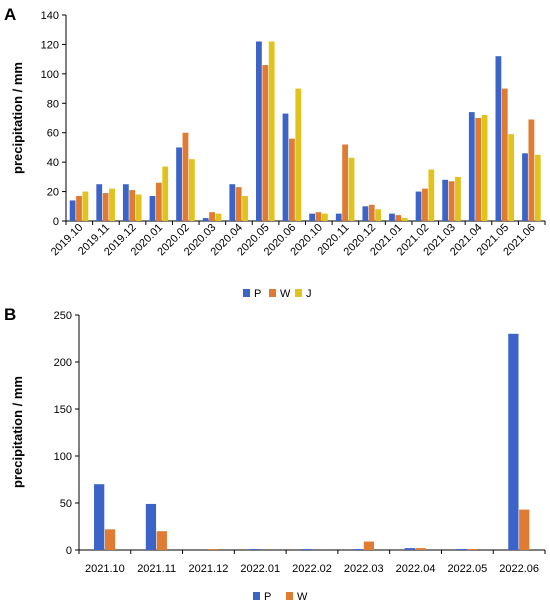 The image size is (550, 608). Describe the element at coordinates (285, 294) in the screenshot. I see `panel-a-legend-label-w: W` at that location.